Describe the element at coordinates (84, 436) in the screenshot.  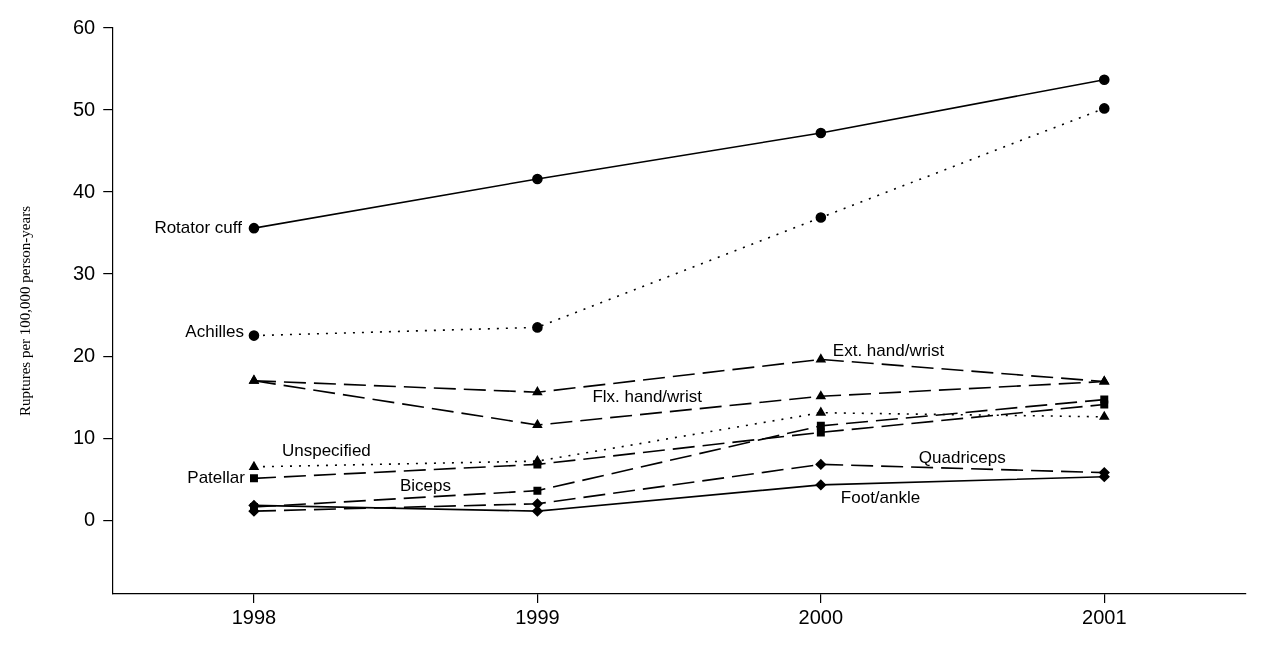
I see `y-tick-label: 10` at that location.